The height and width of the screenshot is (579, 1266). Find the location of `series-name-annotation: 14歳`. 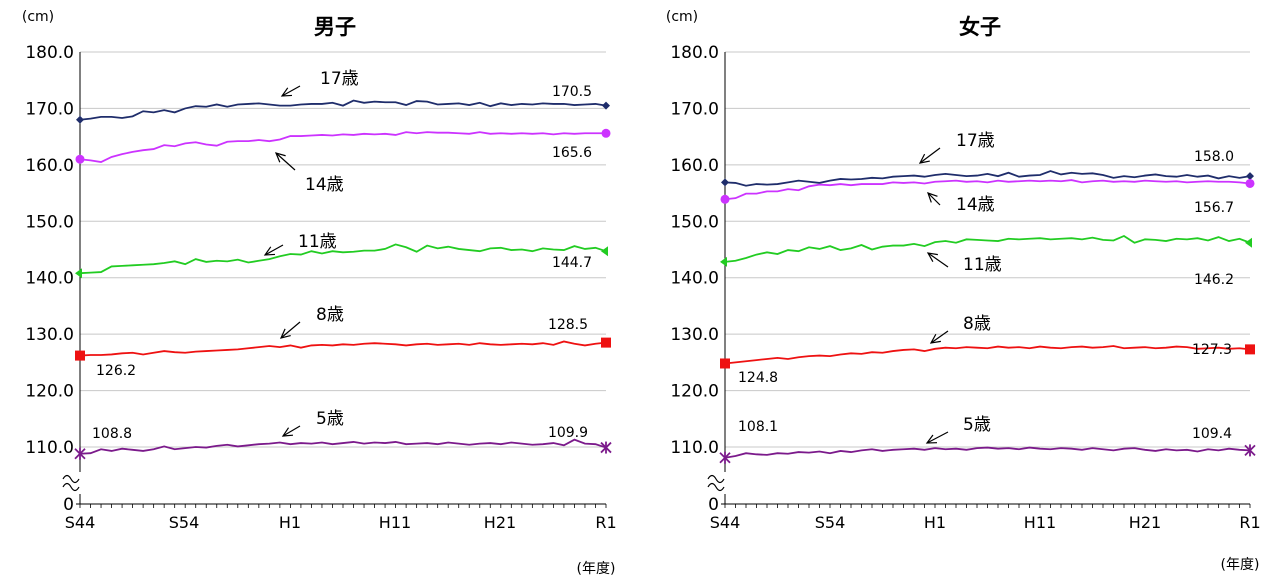

series-name-annotation: 14歳 is located at coordinates (975, 205).